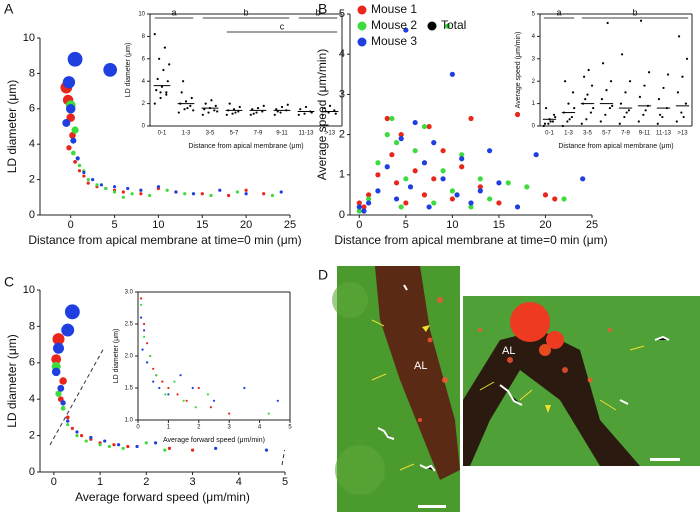 This screenshot has width=700, height=524. I want to click on x-tick-label: >13, so click(330, 134).